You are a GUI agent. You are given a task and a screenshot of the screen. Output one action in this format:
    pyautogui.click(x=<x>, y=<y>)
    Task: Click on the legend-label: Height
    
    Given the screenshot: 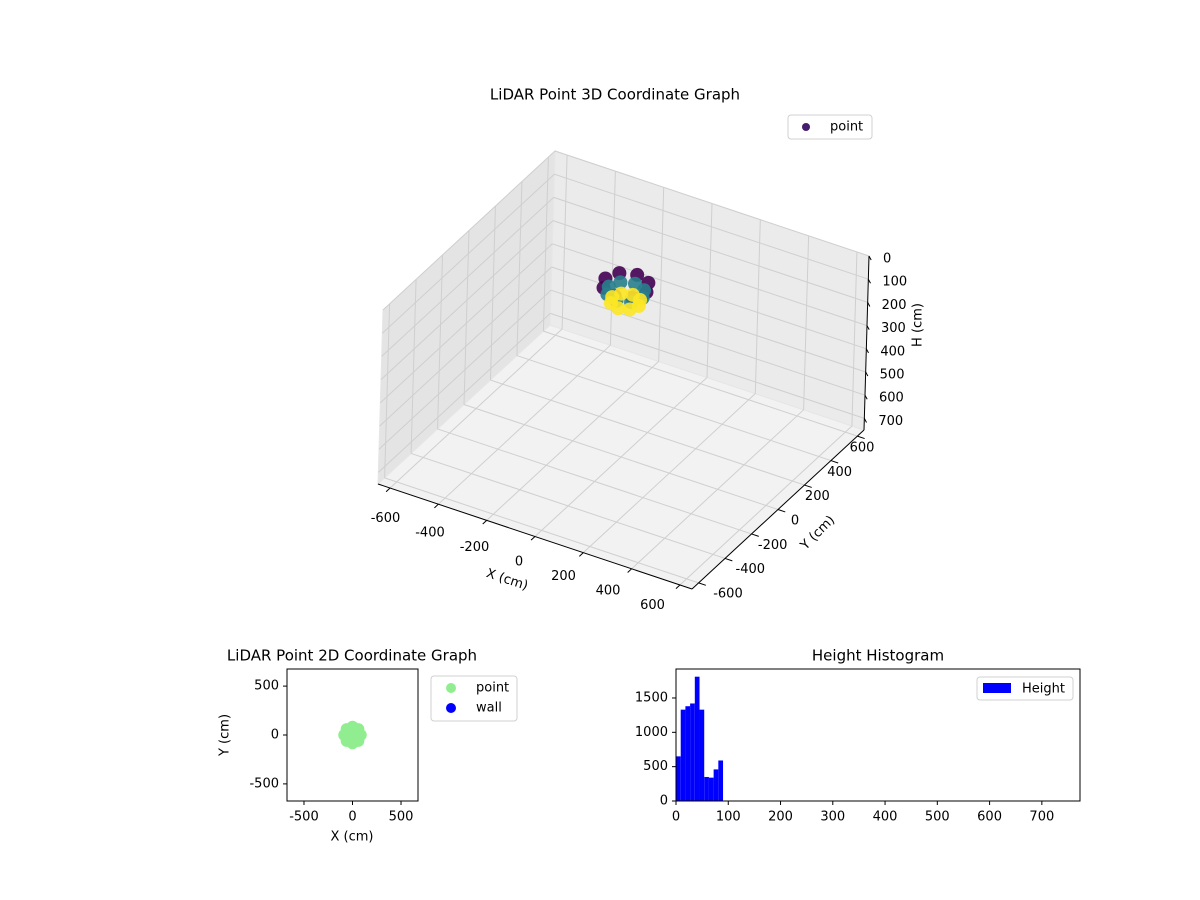 What is the action you would take?
    pyautogui.click(x=1043, y=689)
    